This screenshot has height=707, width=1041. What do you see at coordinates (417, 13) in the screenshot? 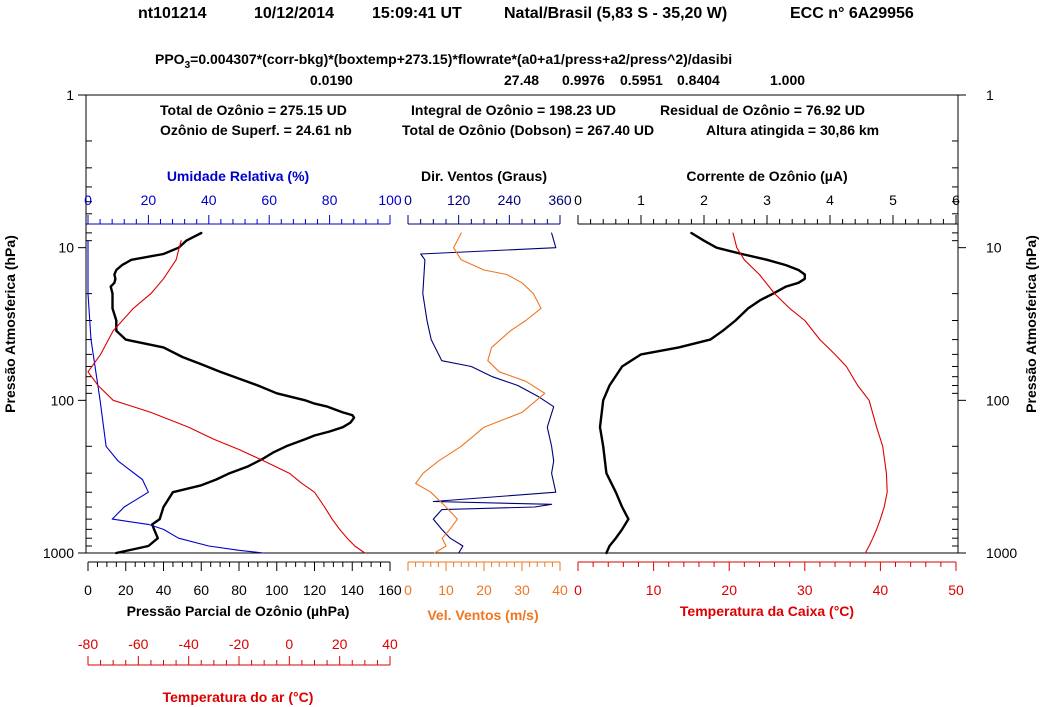
I see `header-time: 15:09:41 UT` at bounding box center [417, 13].